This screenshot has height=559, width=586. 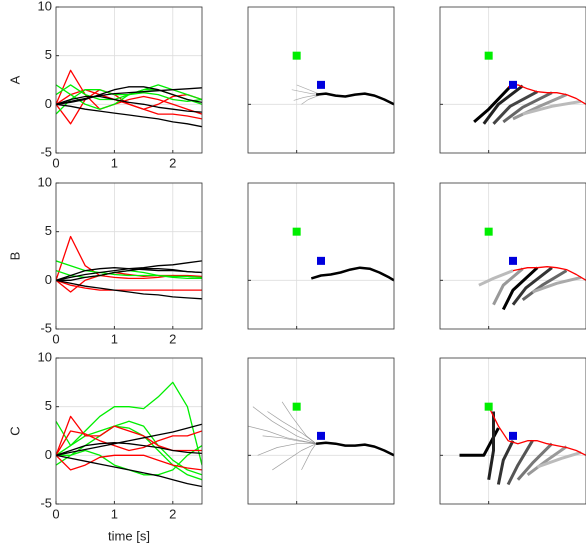 I want to click on row-label: C, so click(x=14, y=430).